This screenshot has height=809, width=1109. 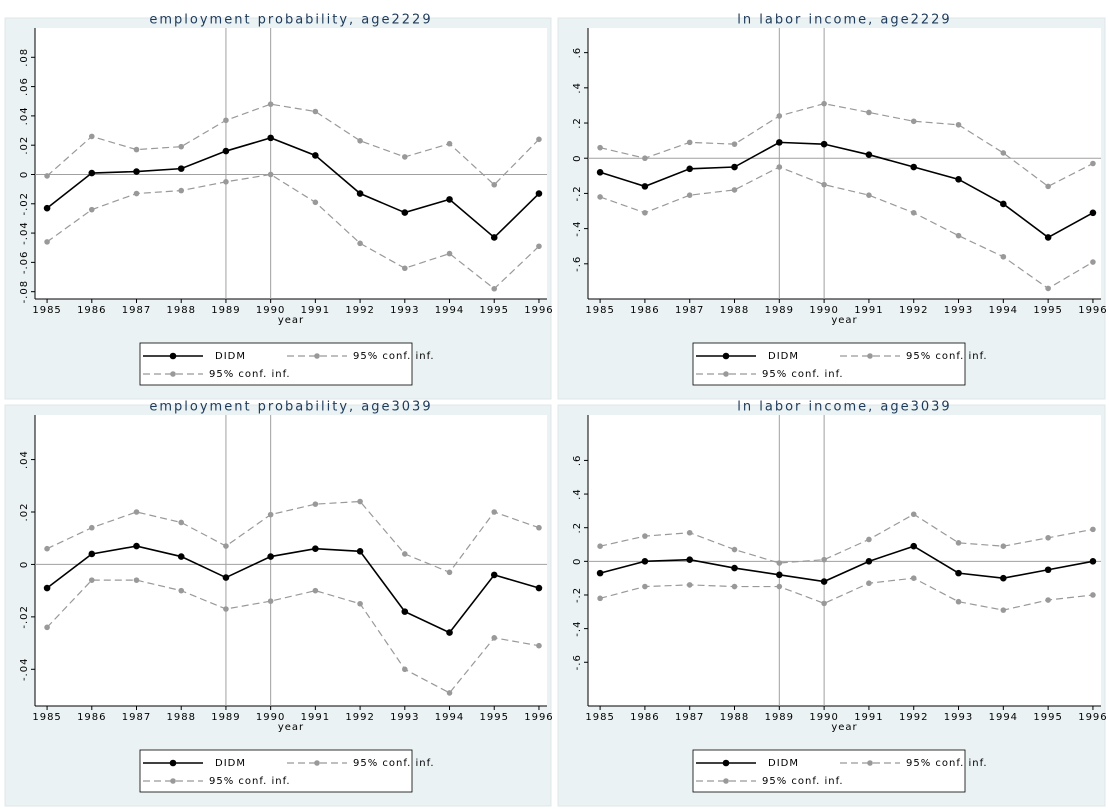 What do you see at coordinates (24, 204) in the screenshot?
I see `y-tick-label: -.02` at bounding box center [24, 204].